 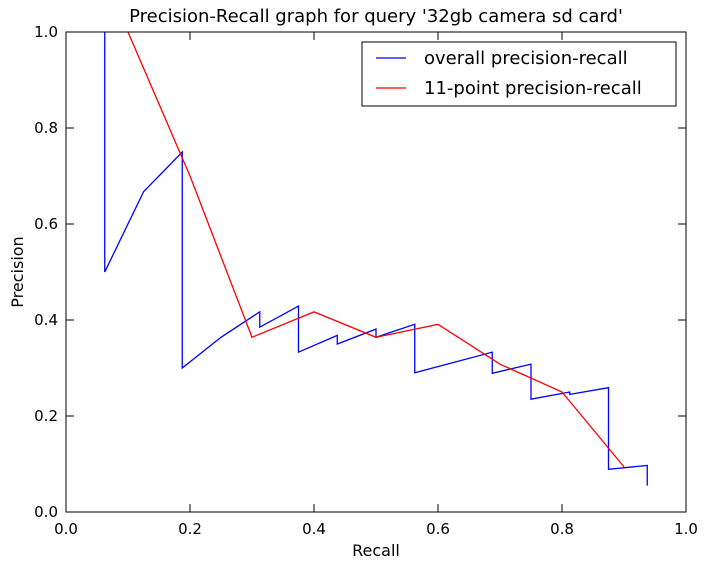 What do you see at coordinates (46, 320) in the screenshot?
I see `y-tick-label: 0.4` at bounding box center [46, 320].